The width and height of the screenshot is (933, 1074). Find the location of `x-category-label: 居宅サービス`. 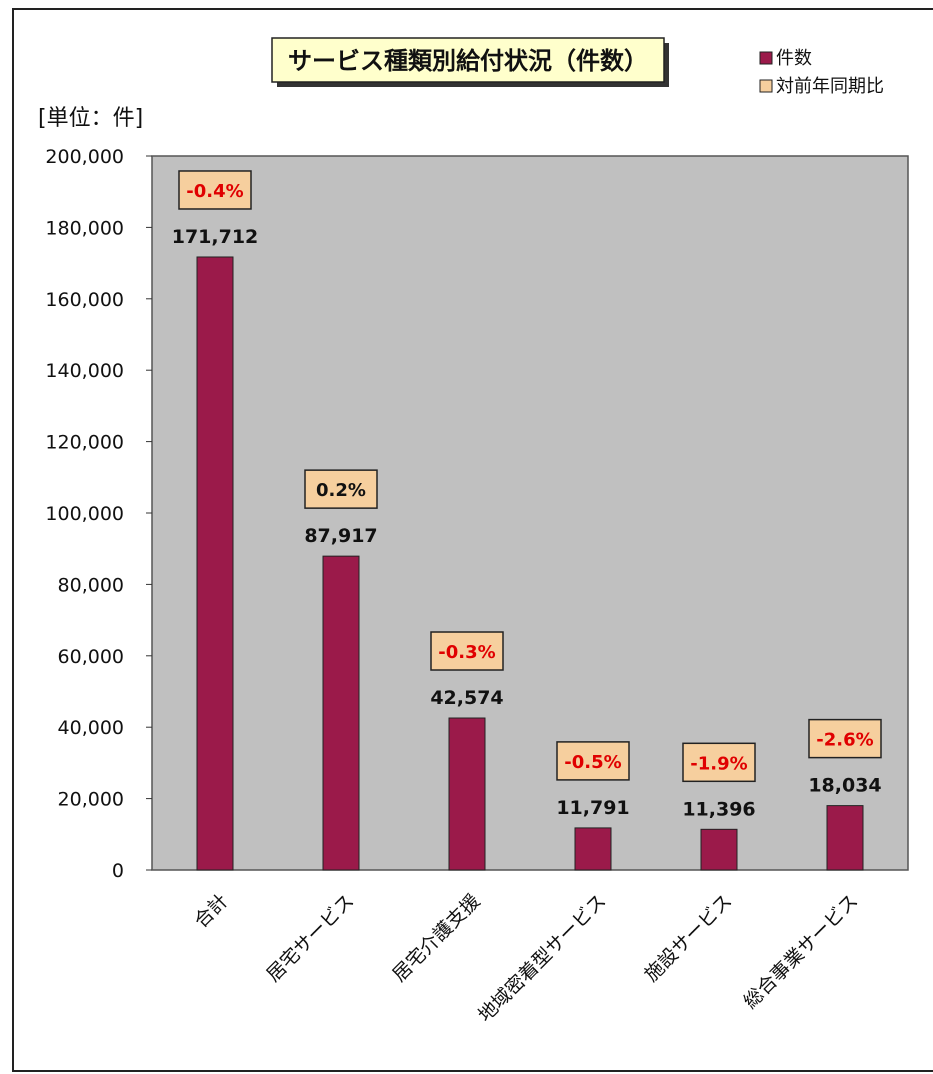

x-category-label: 居宅サービス is located at coordinates (310, 938).